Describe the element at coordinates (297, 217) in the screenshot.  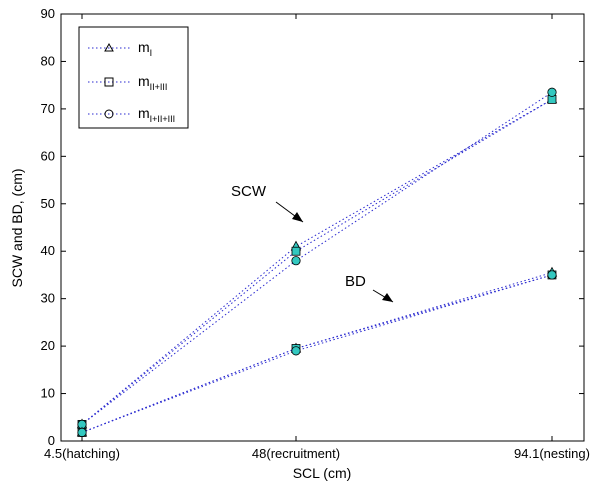
I see `annotation-scw-arrowhead` at that location.